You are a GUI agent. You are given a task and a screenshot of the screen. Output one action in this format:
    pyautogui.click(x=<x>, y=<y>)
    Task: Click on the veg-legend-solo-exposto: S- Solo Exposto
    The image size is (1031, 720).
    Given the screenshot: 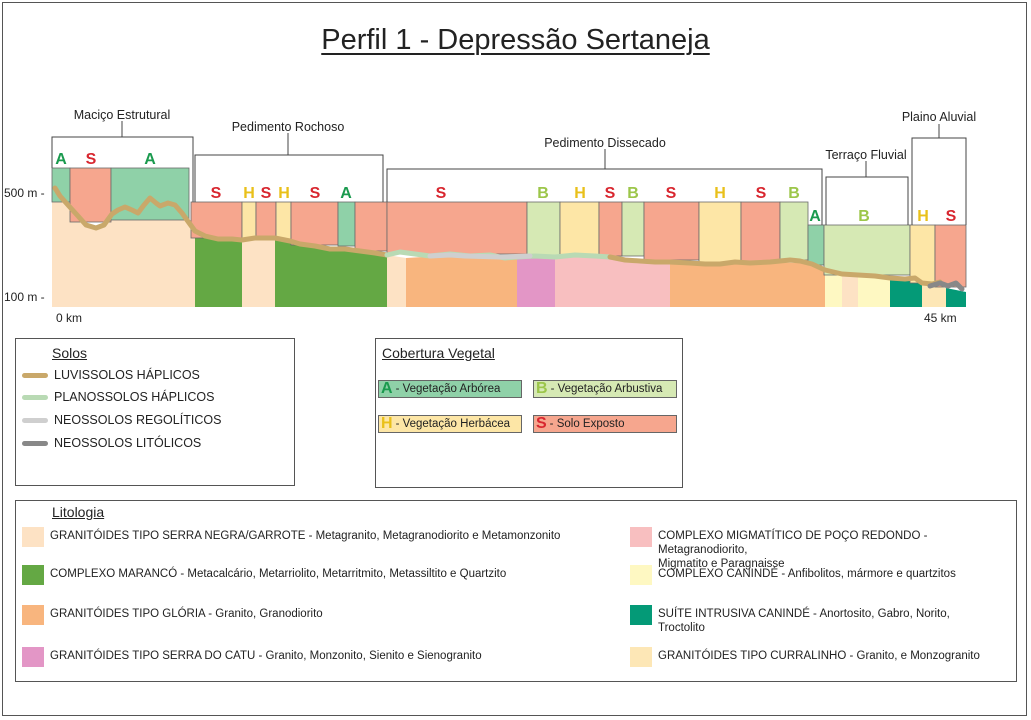 What is the action you would take?
    pyautogui.click(x=605, y=424)
    